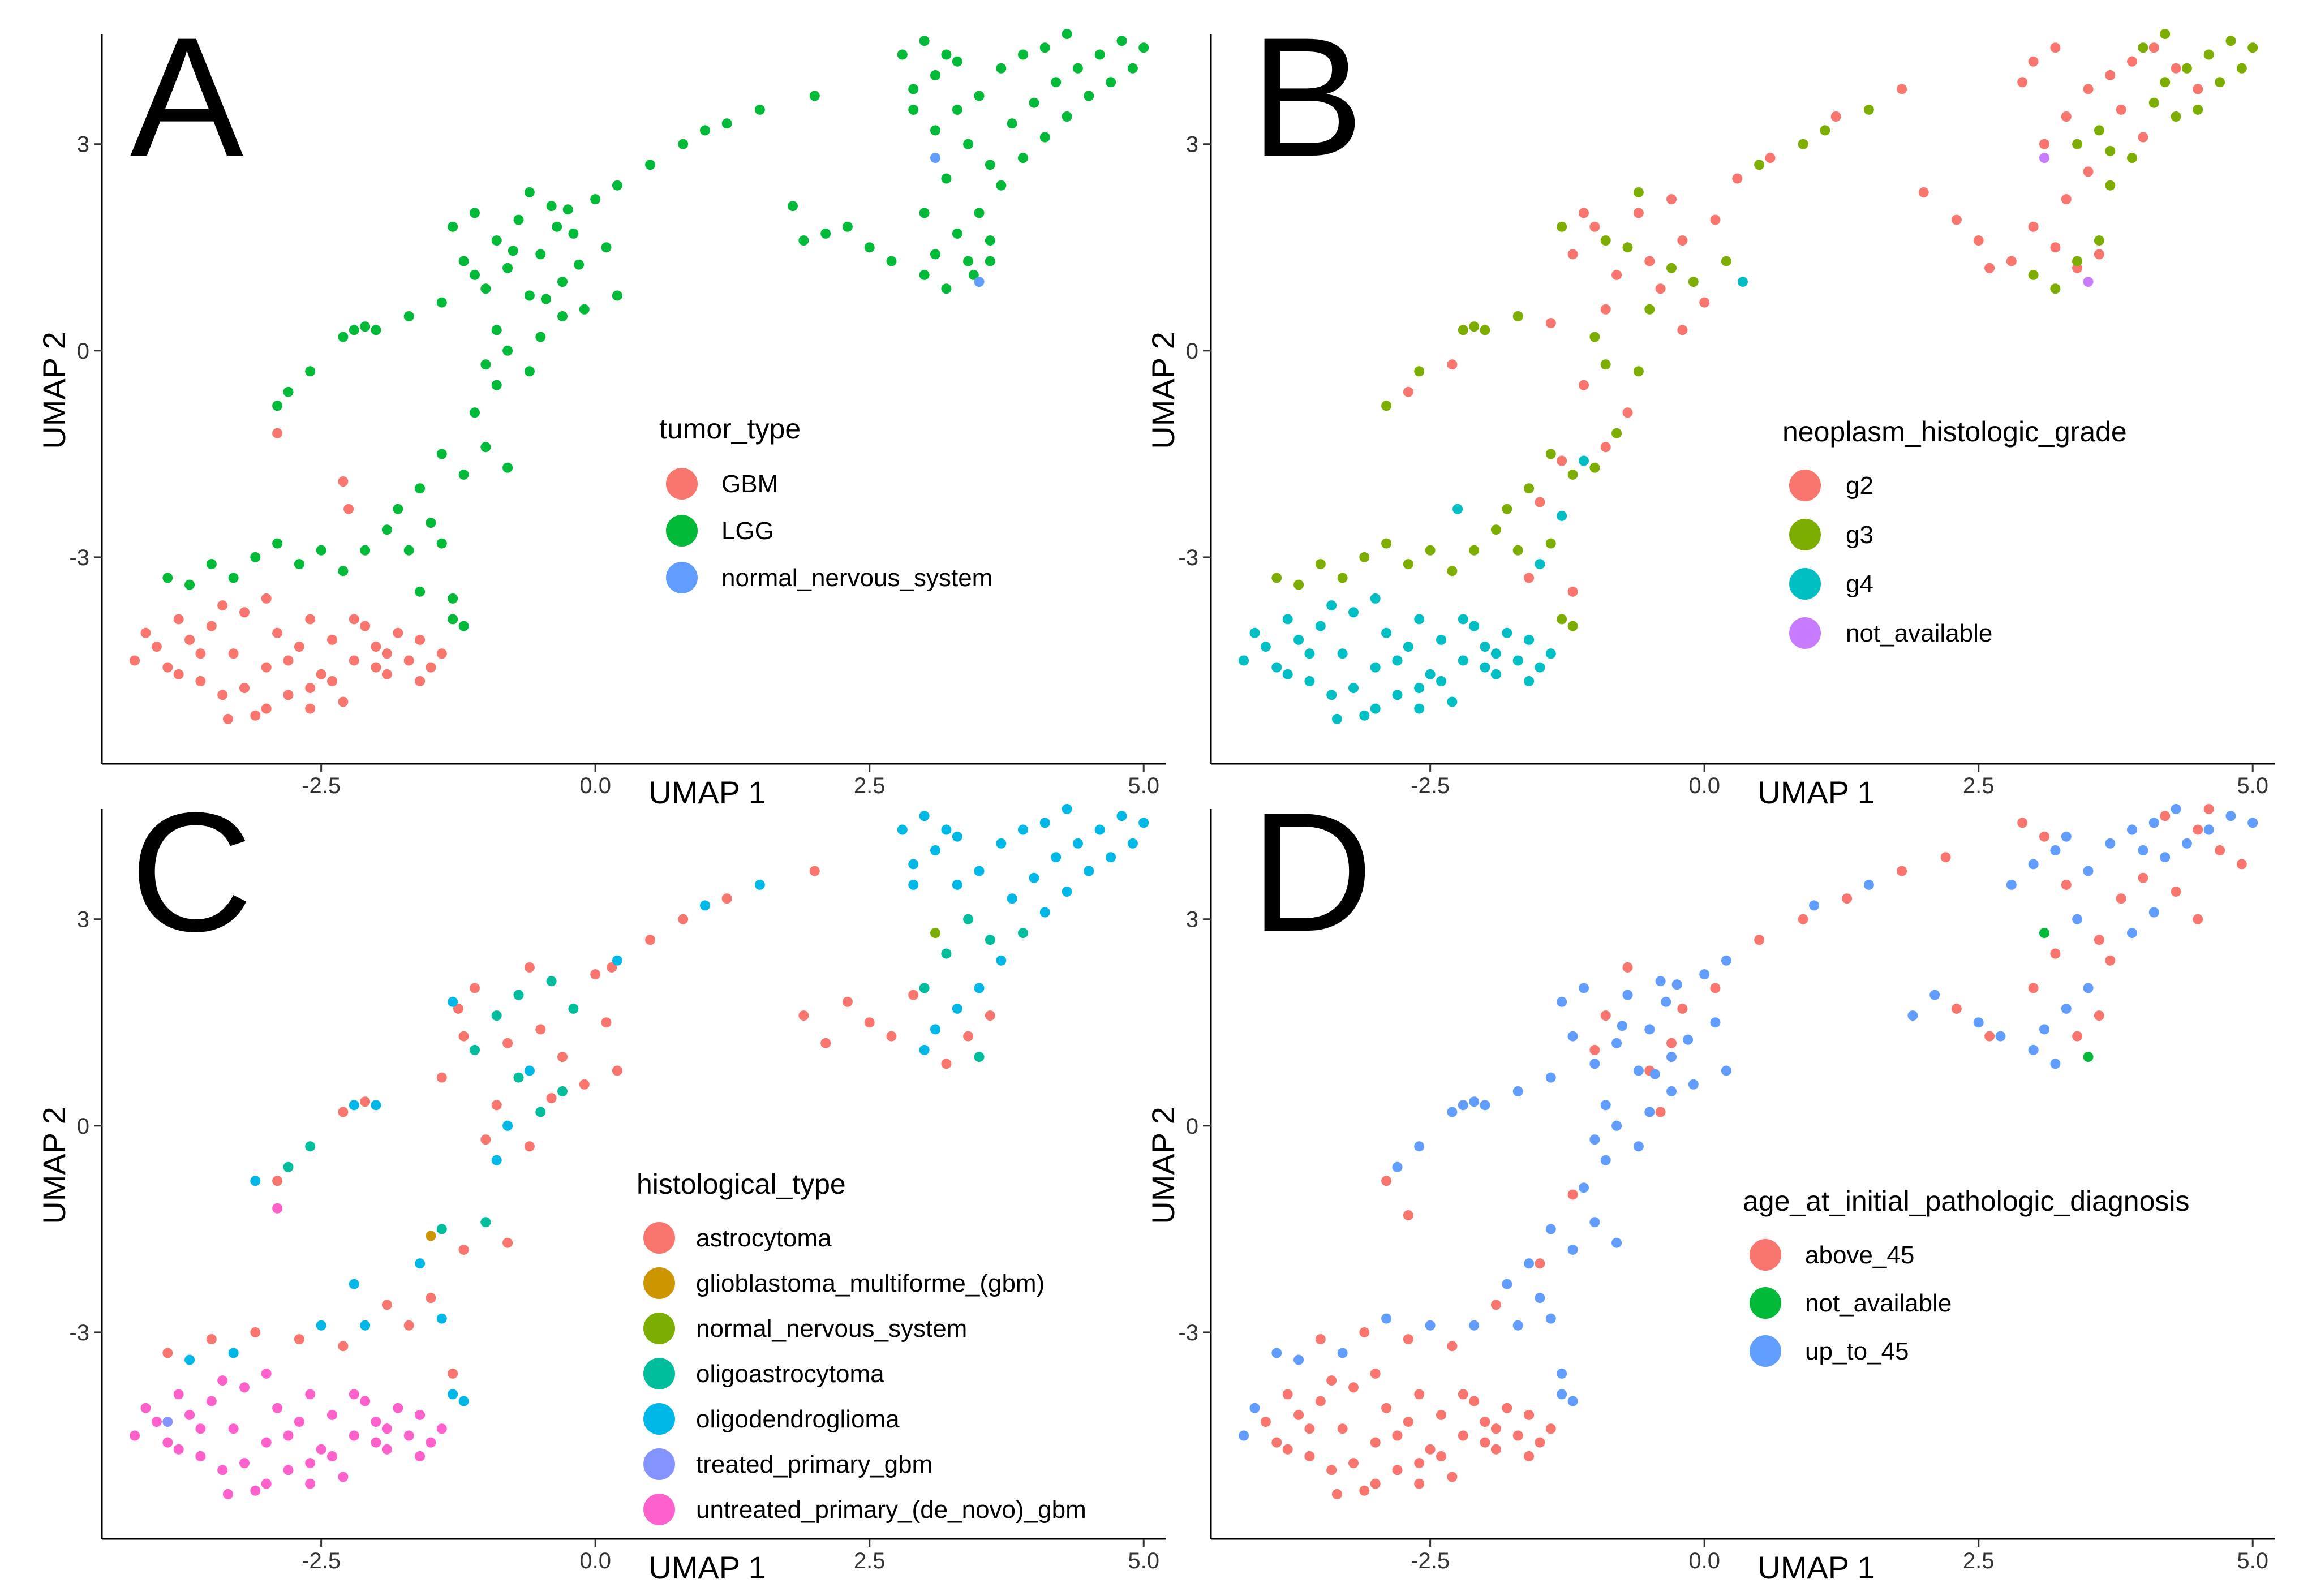  What do you see at coordinates (2252, 785) in the screenshot?
I see `x-tick-label: 5.0` at bounding box center [2252, 785].